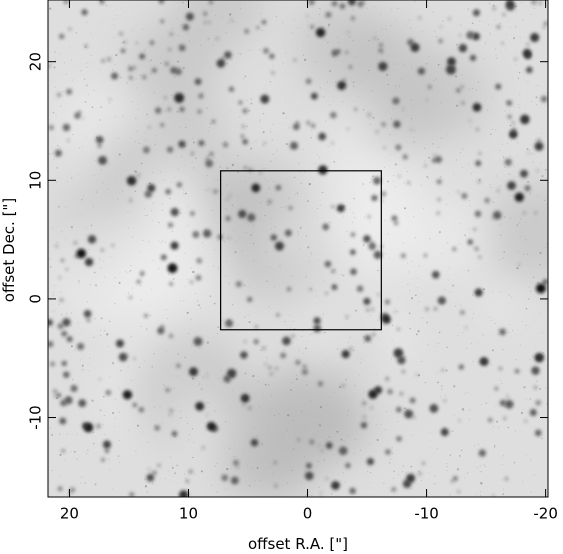 The height and width of the screenshot is (554, 563). Describe the element at coordinates (308, 514) in the screenshot. I see `x-tick-label: 0` at that location.